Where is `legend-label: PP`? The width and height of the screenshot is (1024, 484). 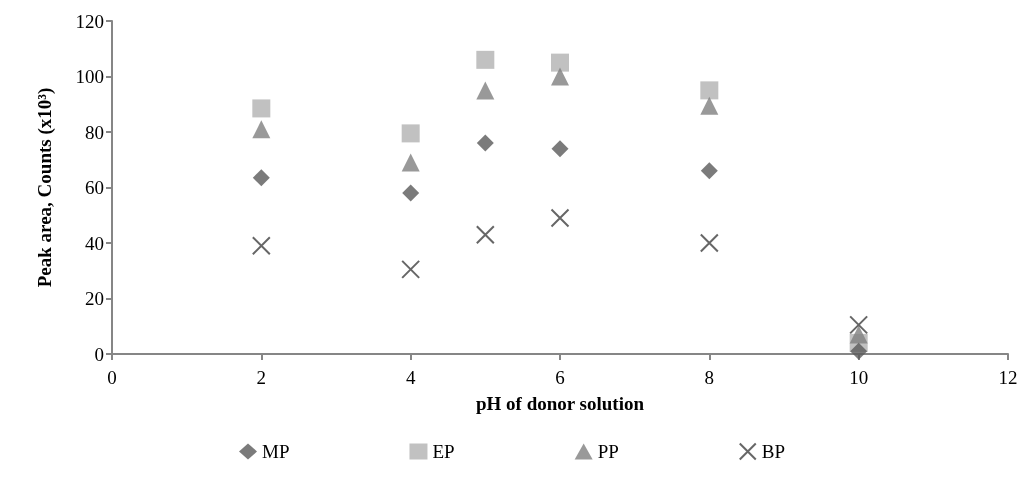 legend-label: PP is located at coordinates (608, 451).